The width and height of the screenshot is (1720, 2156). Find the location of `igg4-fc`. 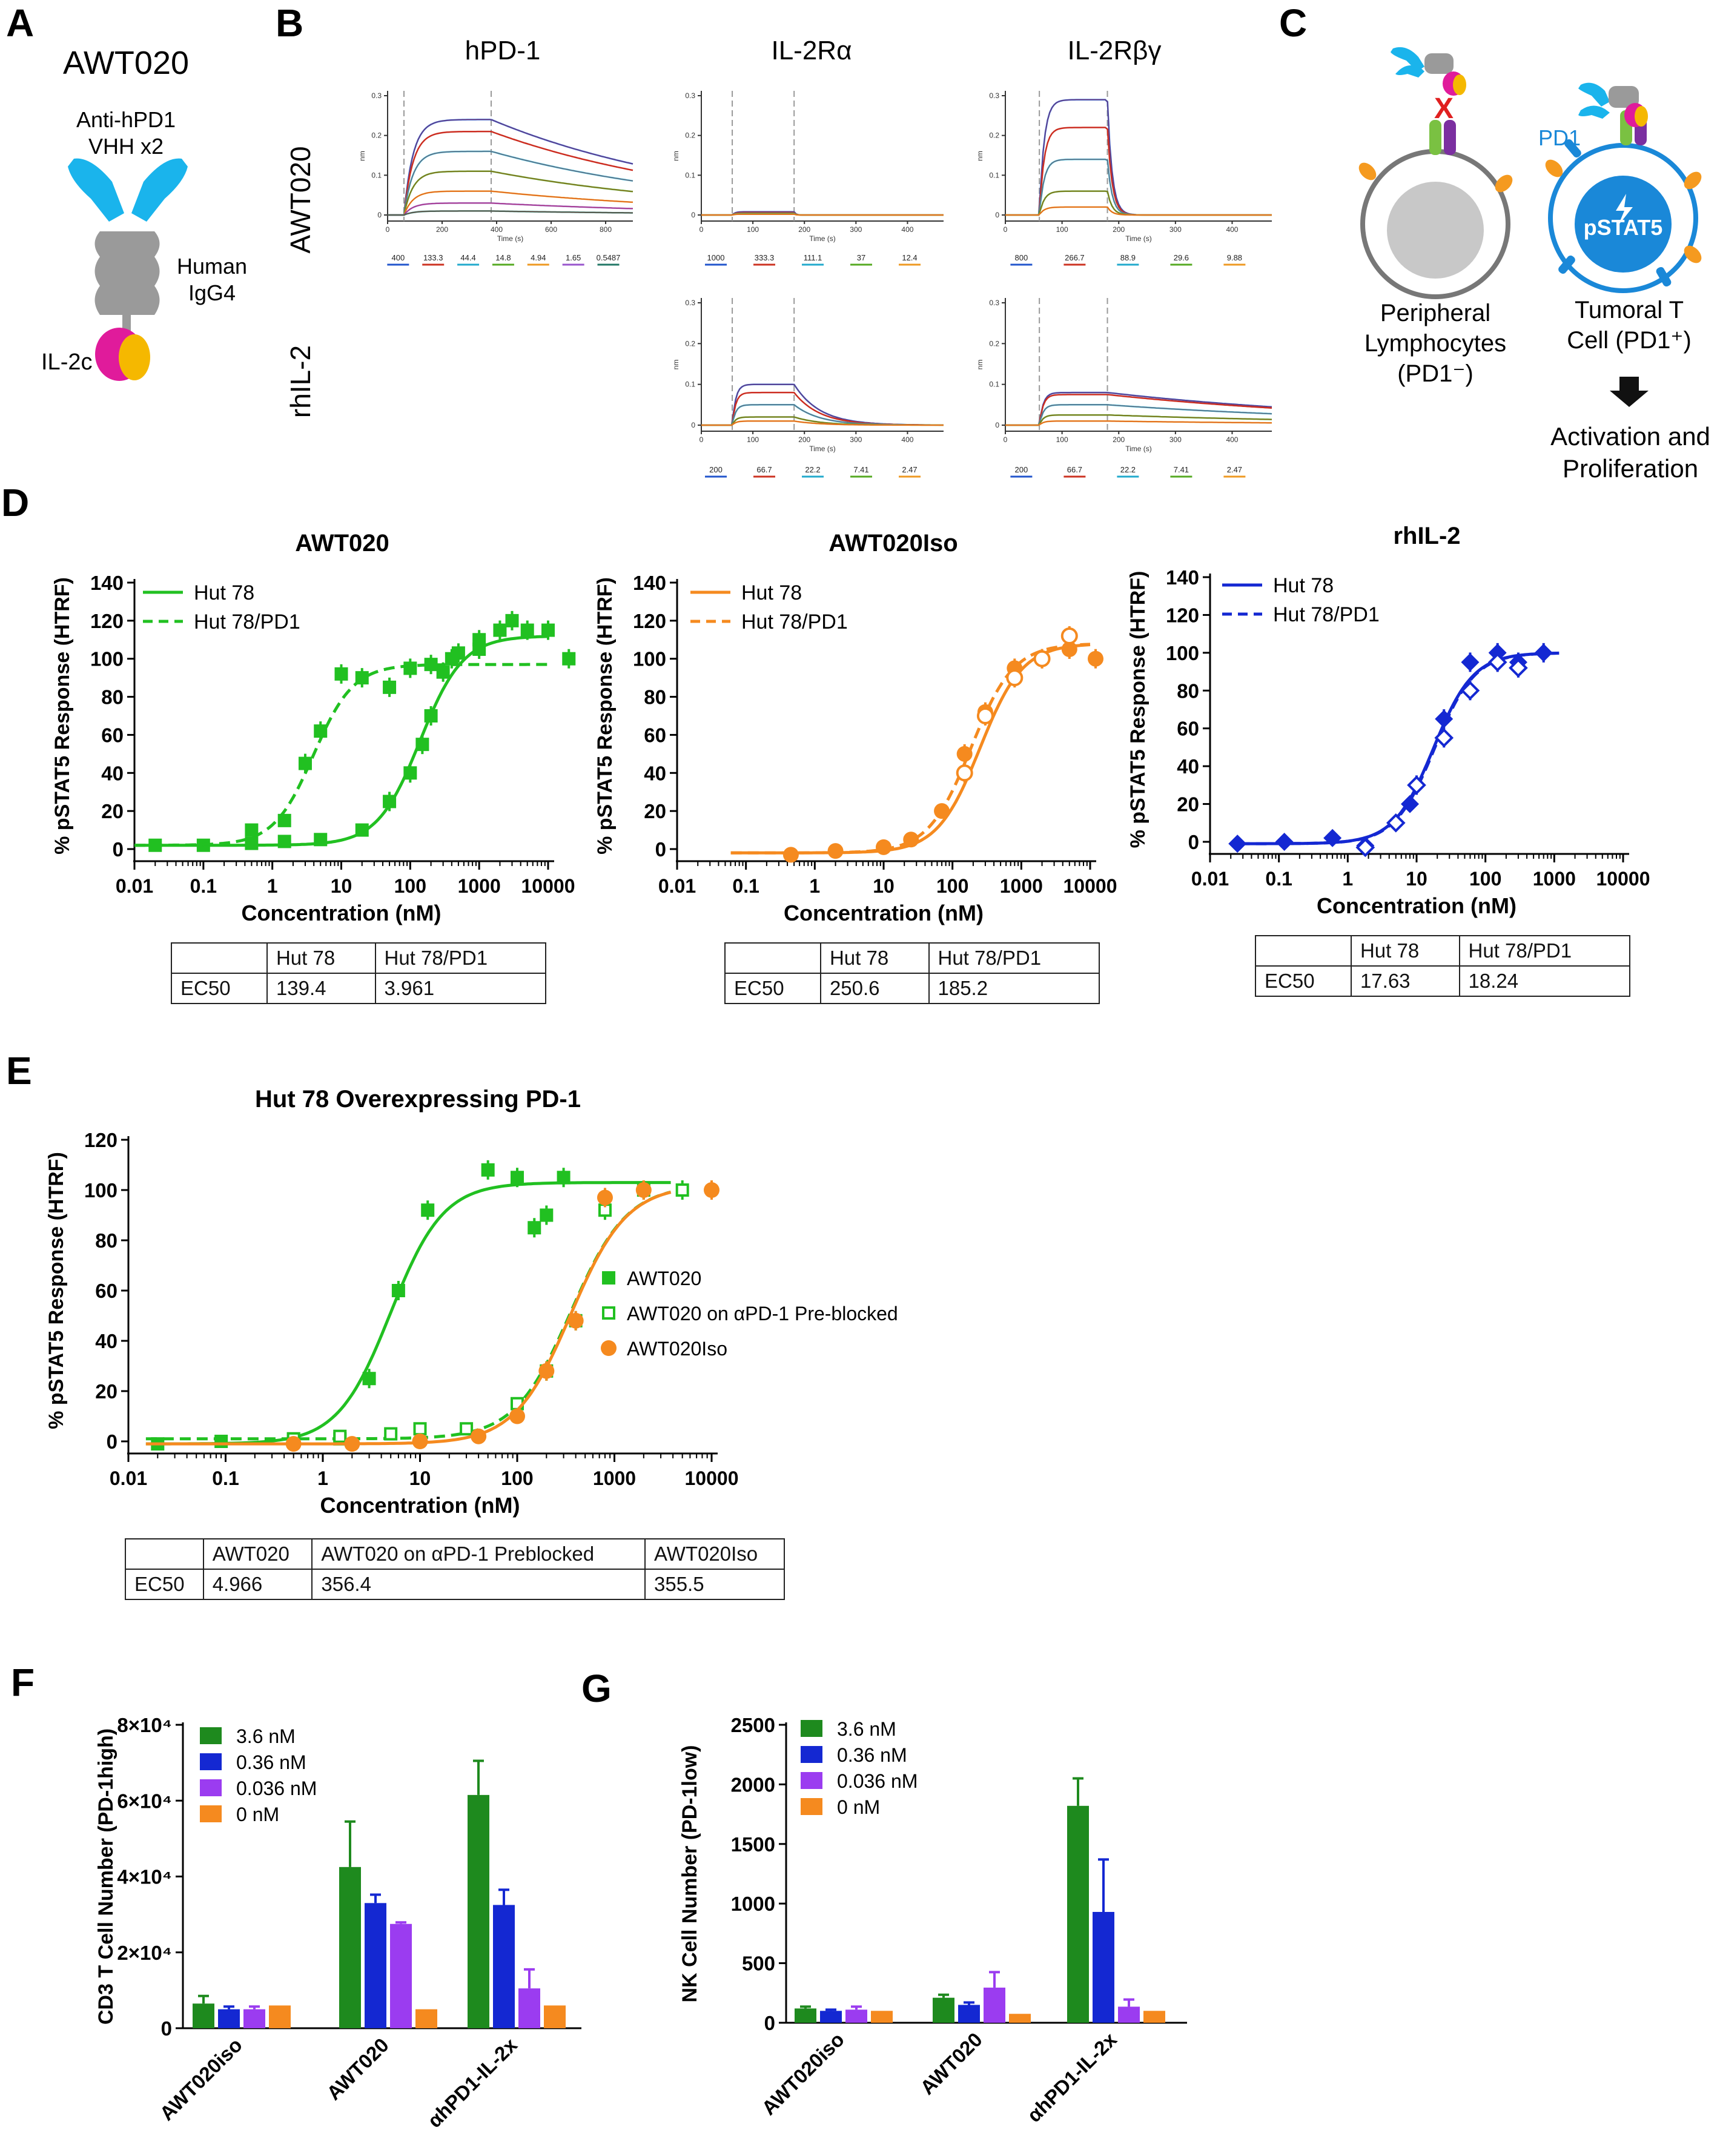

igg4-fc is located at coordinates (127, 273).